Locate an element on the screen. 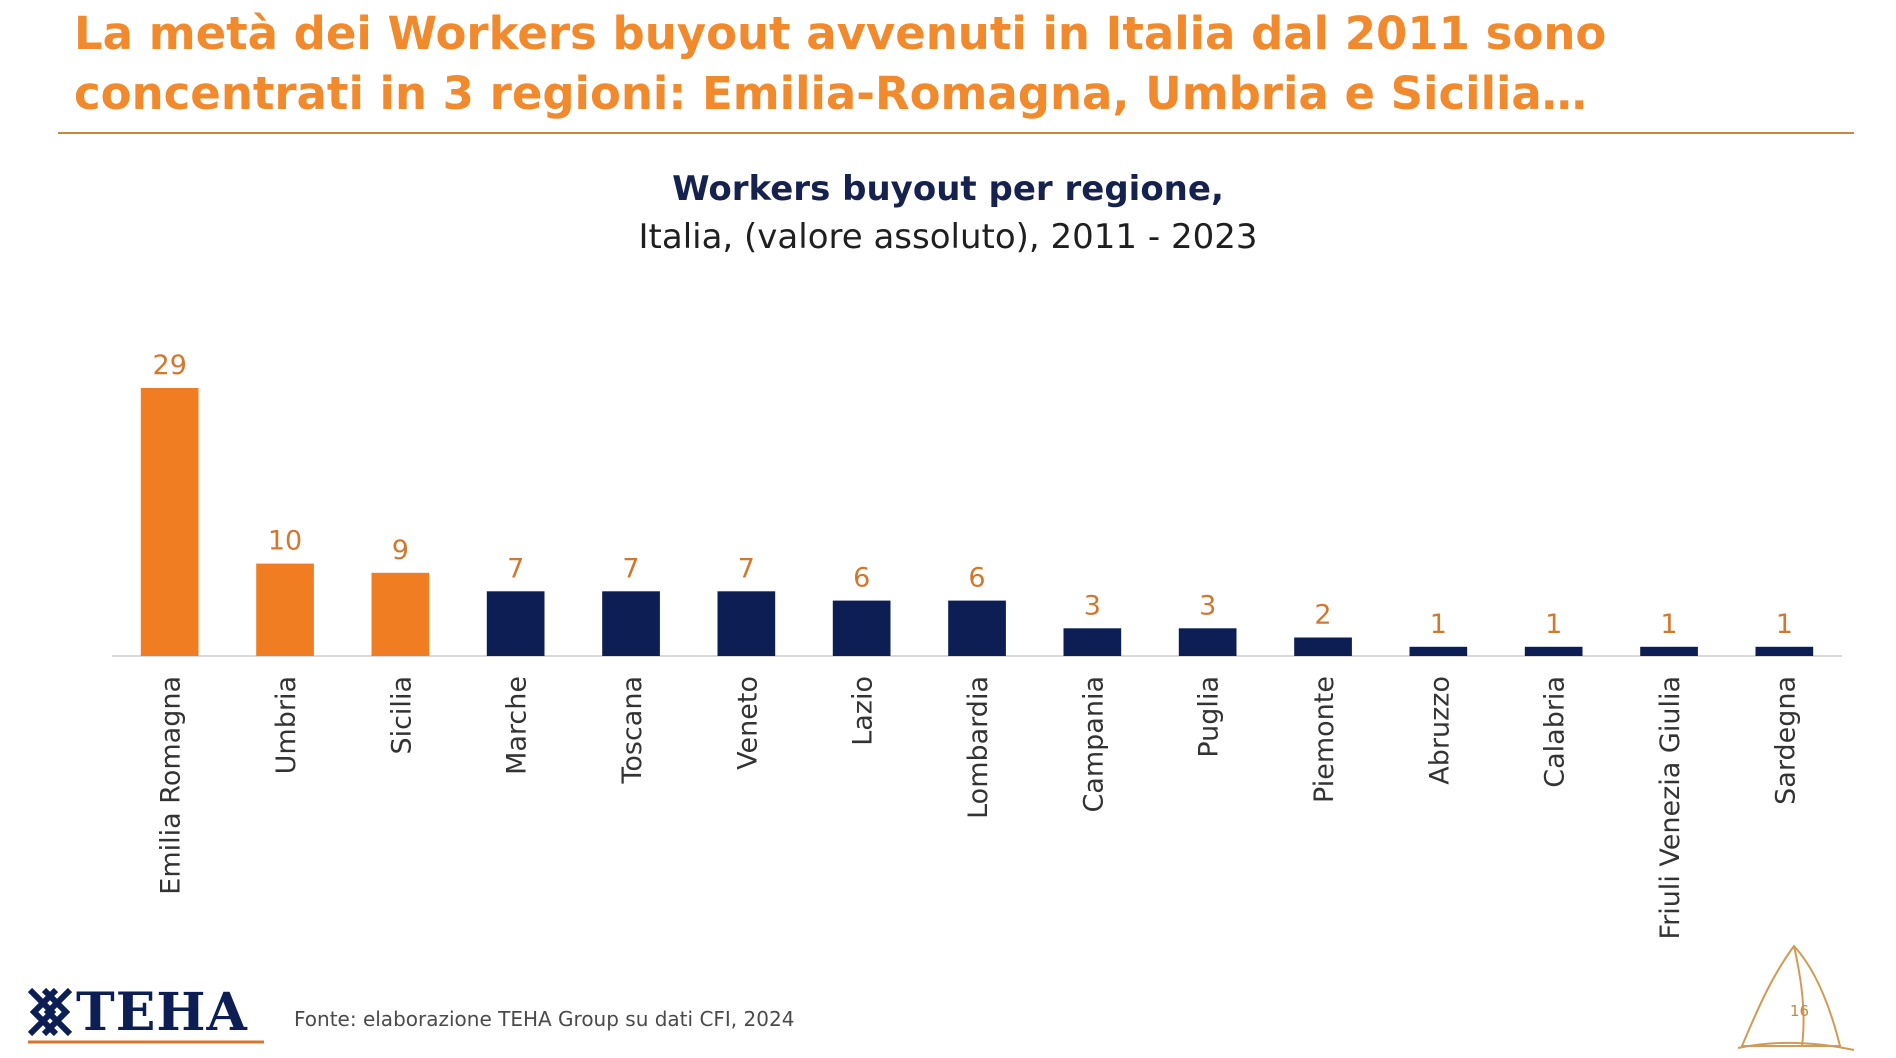  category-label-lombardia: Lombardia is located at coordinates (978, 747).